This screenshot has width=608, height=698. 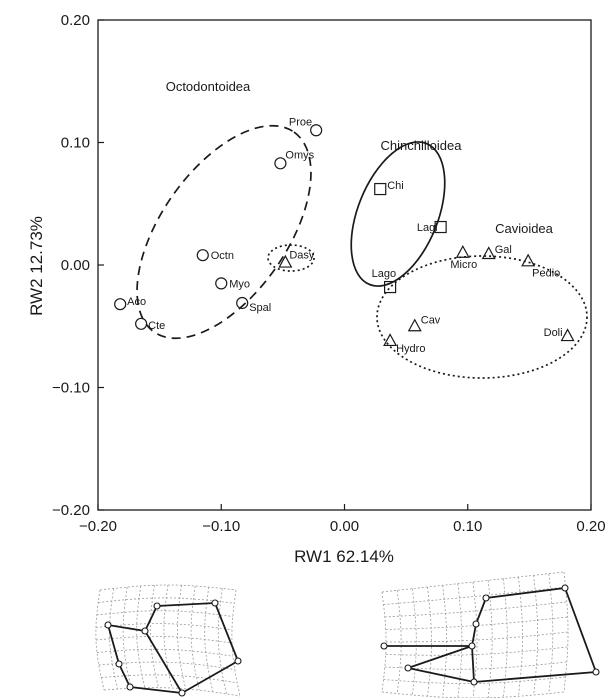 What do you see at coordinates (503, 250) in the screenshot?
I see `point-label-gal: Gal` at bounding box center [503, 250].